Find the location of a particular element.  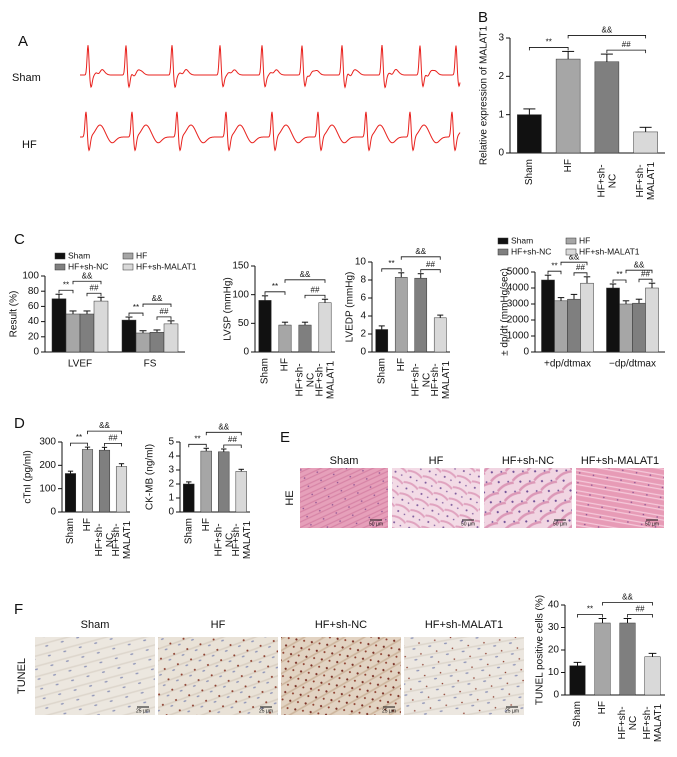

image-title: HF+sh-MALAT1 is located at coordinates (464, 625).